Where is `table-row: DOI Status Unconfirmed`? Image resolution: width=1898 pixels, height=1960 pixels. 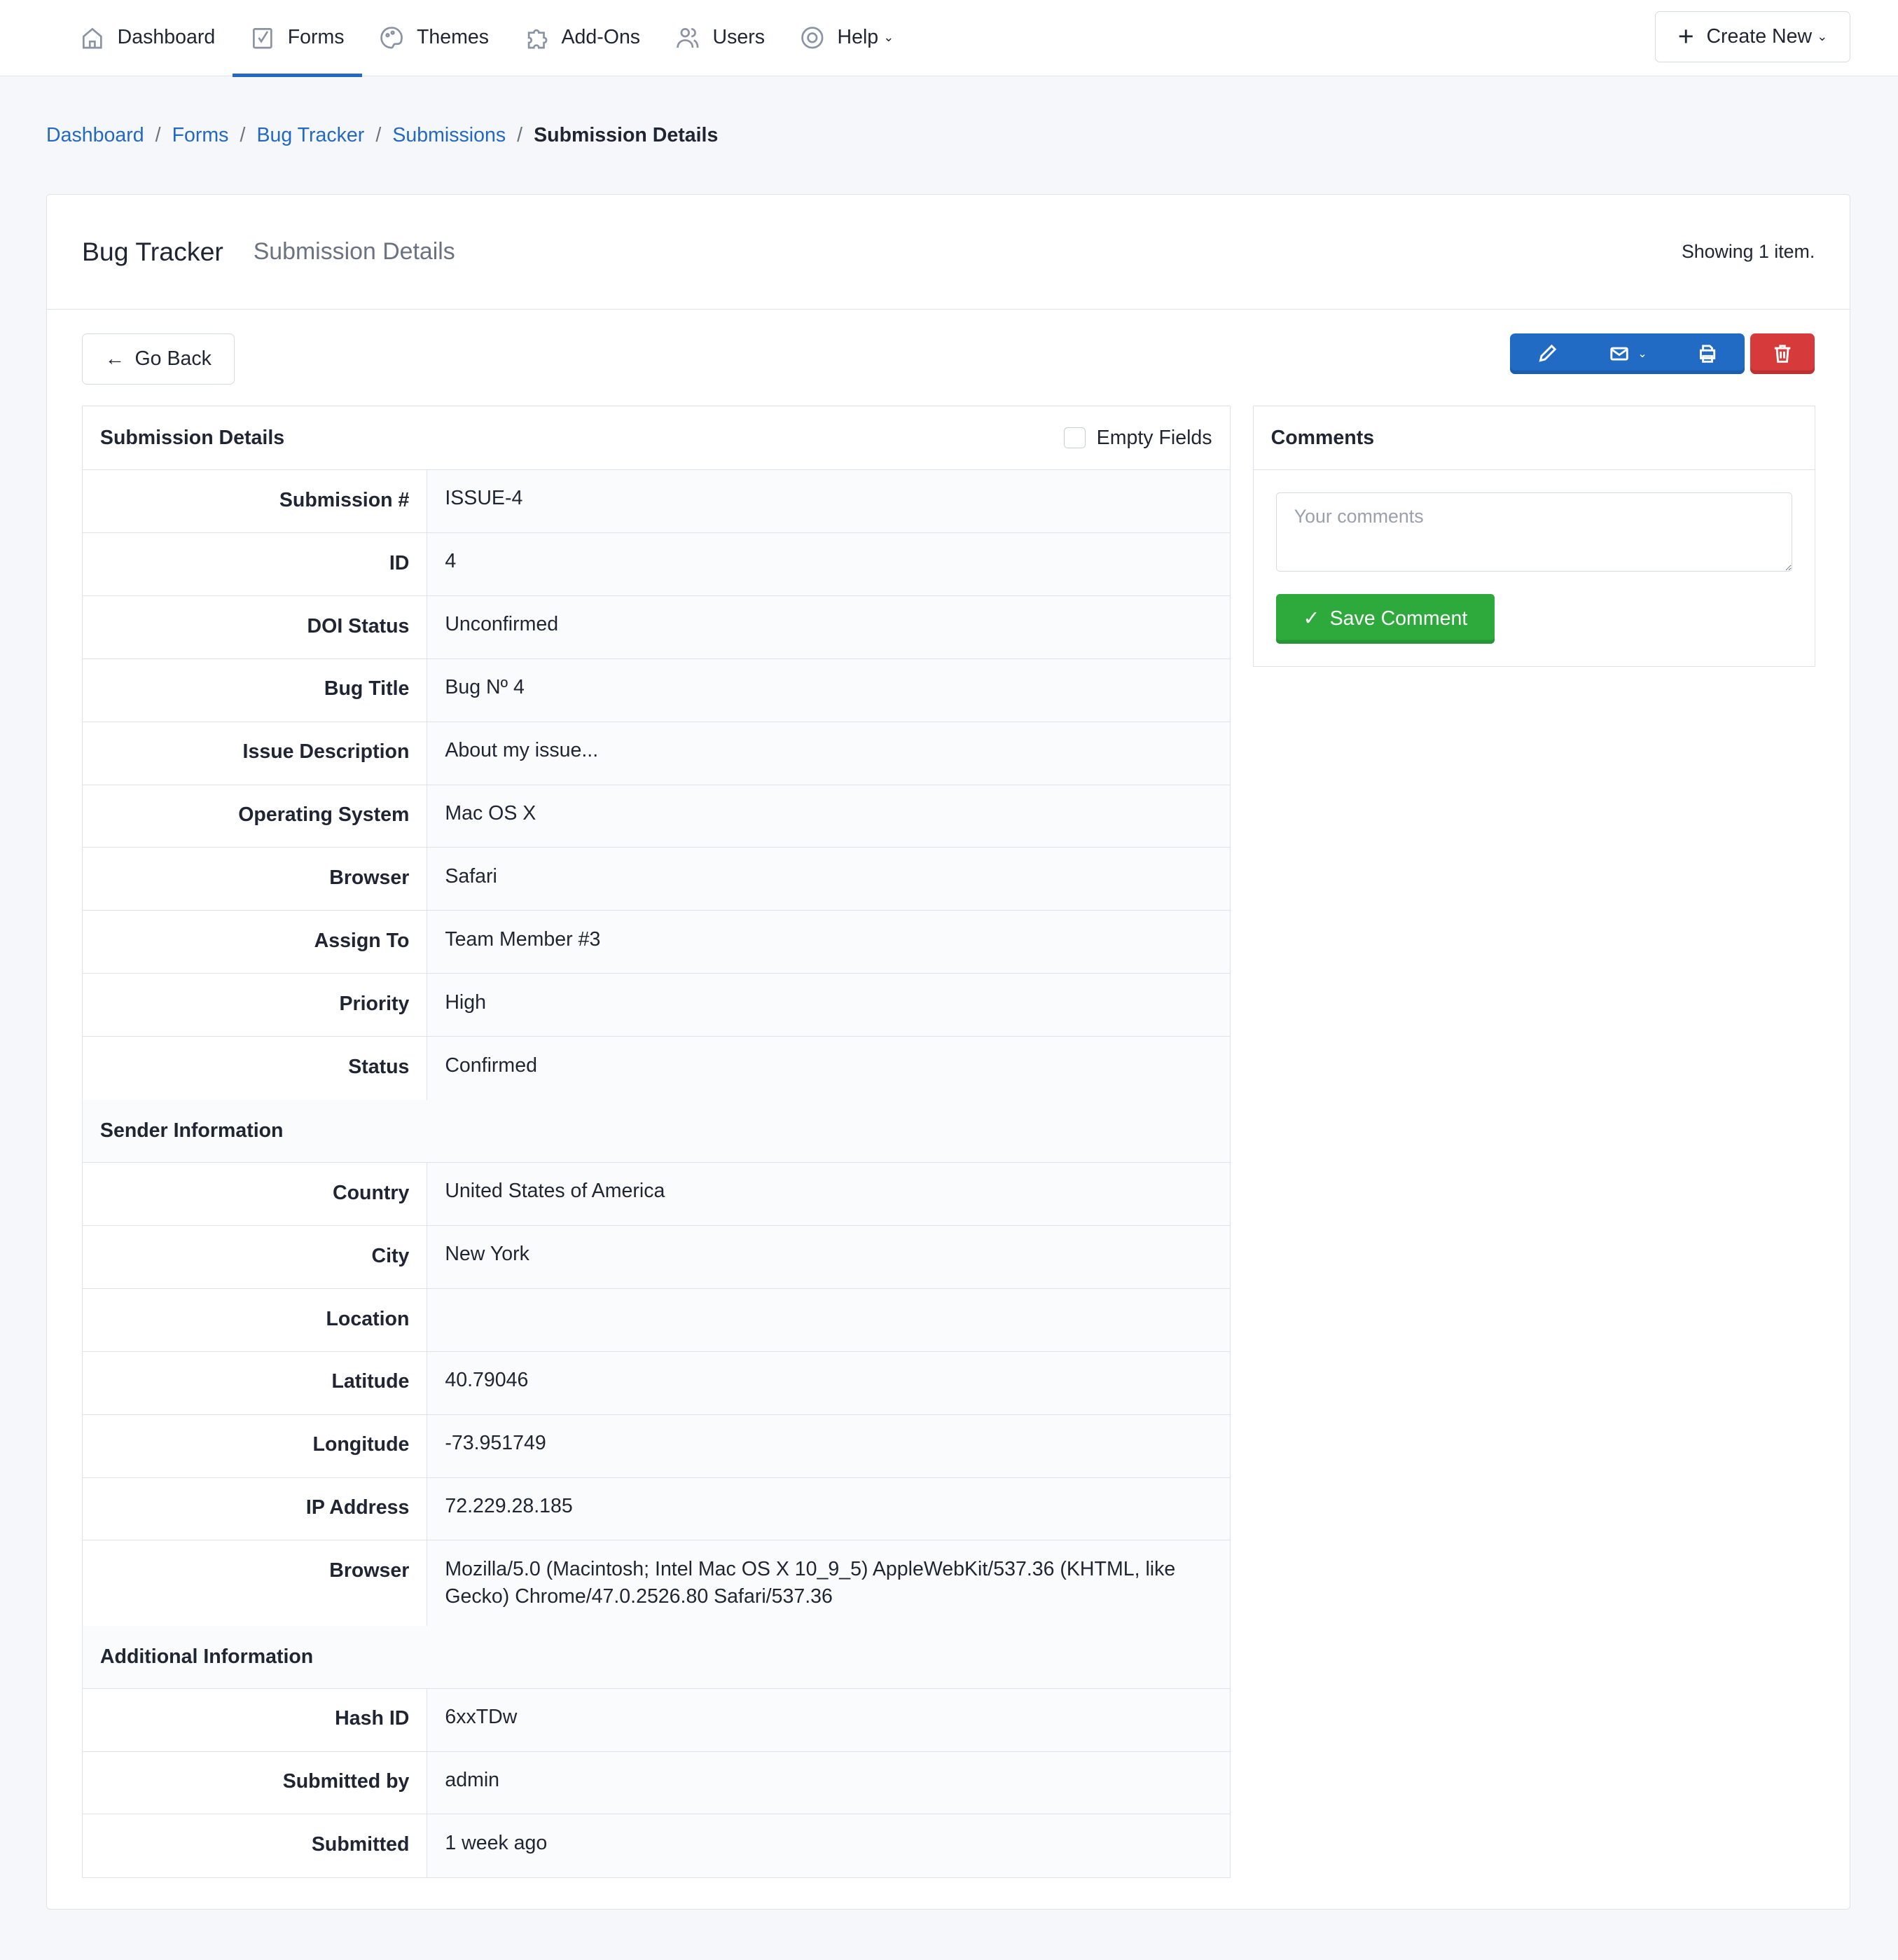 table-row: DOI Status Unconfirmed is located at coordinates (656, 627).